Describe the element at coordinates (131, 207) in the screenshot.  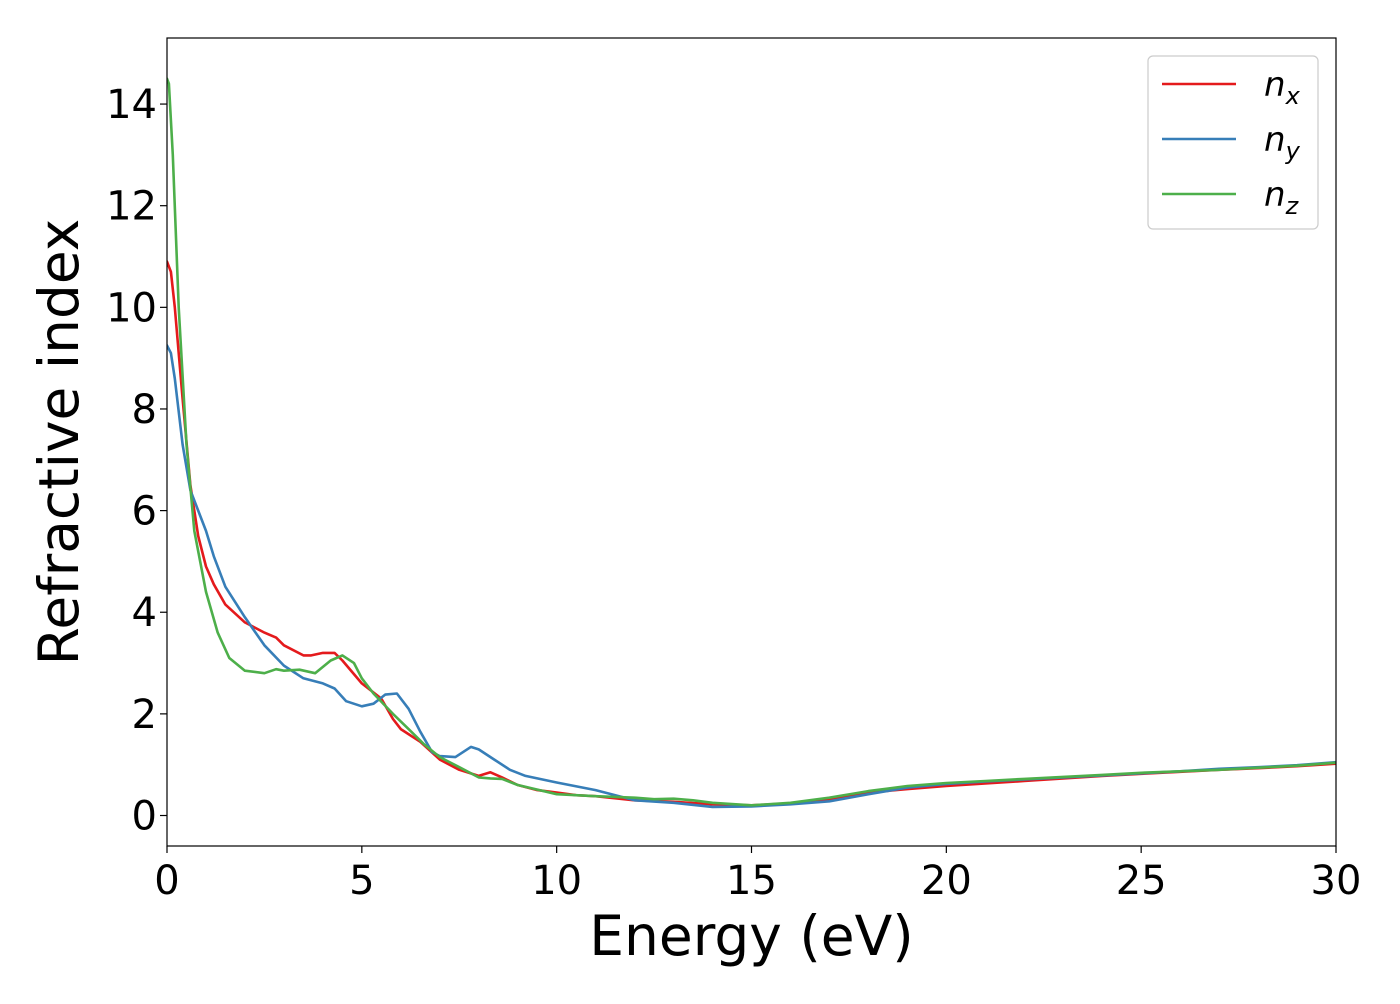
I see `y-tick-label: 12` at that location.